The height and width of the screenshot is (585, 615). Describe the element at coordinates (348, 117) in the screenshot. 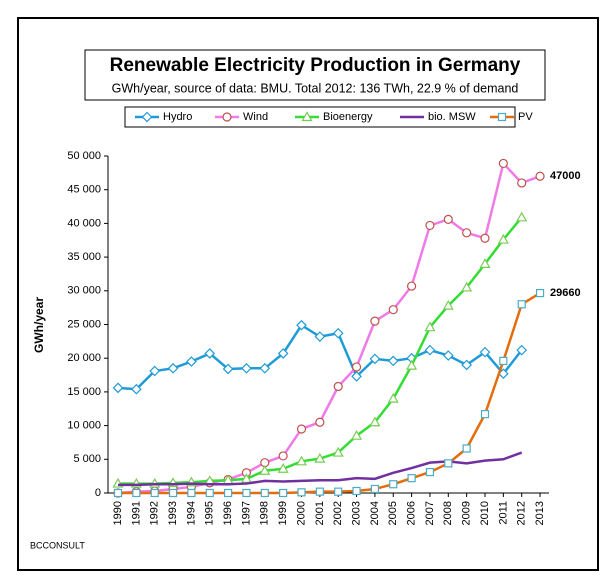

I see `legend-label: Bioenergy` at that location.